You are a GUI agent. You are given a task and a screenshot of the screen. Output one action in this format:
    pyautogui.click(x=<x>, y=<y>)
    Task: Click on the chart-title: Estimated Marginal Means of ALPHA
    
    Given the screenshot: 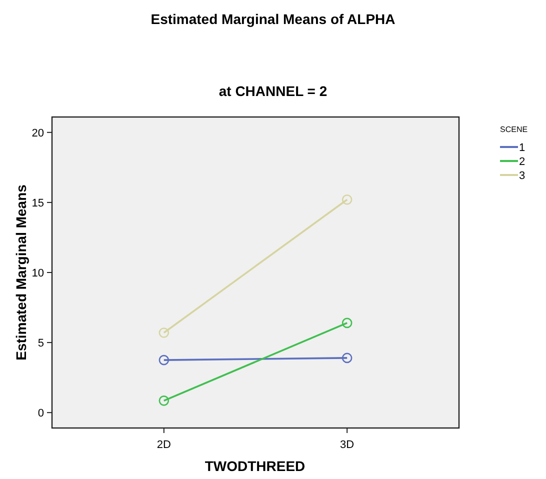 What is the action you would take?
    pyautogui.click(x=273, y=19)
    